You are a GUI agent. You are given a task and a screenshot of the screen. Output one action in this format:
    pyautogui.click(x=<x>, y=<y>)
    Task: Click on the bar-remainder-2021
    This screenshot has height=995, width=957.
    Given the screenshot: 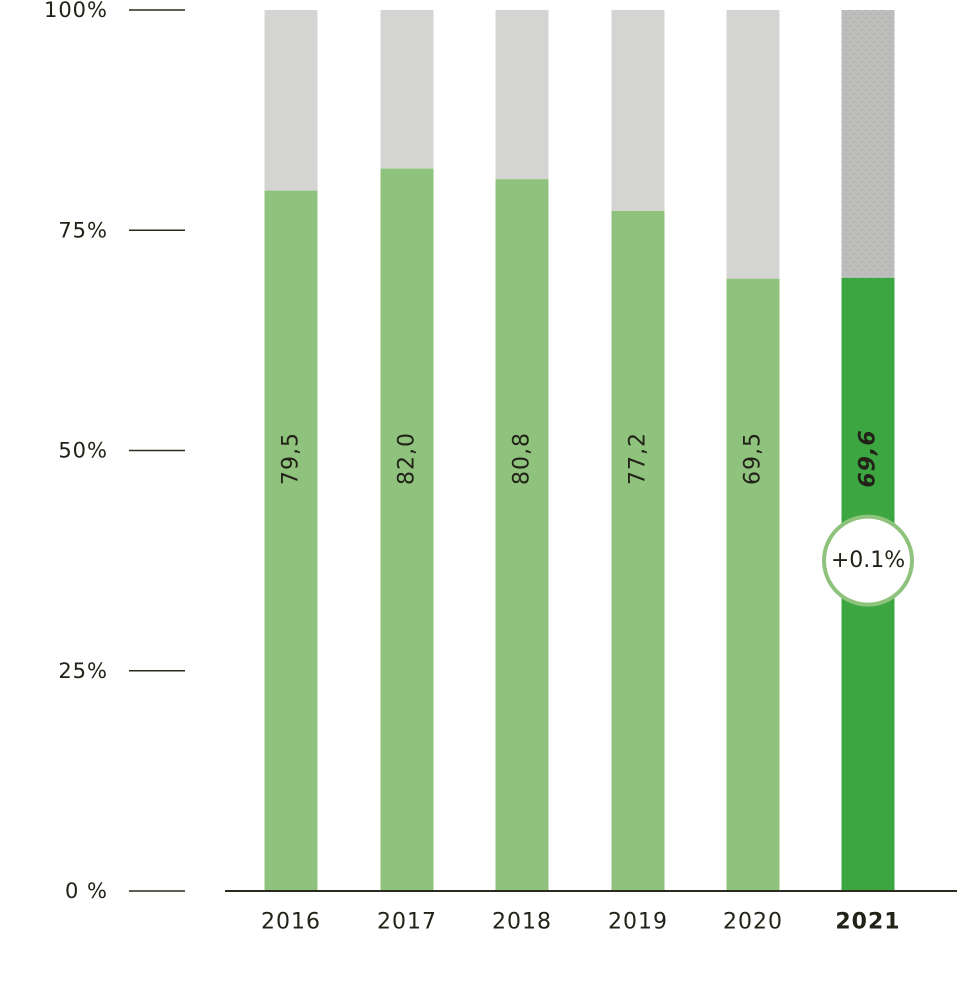 What is the action you would take?
    pyautogui.click(x=868, y=144)
    